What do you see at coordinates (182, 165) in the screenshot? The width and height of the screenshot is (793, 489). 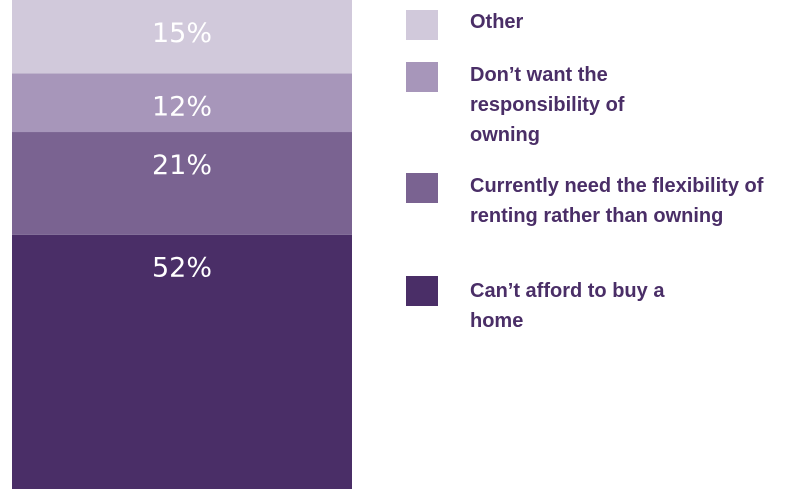 I see `value-label: 21%` at bounding box center [182, 165].